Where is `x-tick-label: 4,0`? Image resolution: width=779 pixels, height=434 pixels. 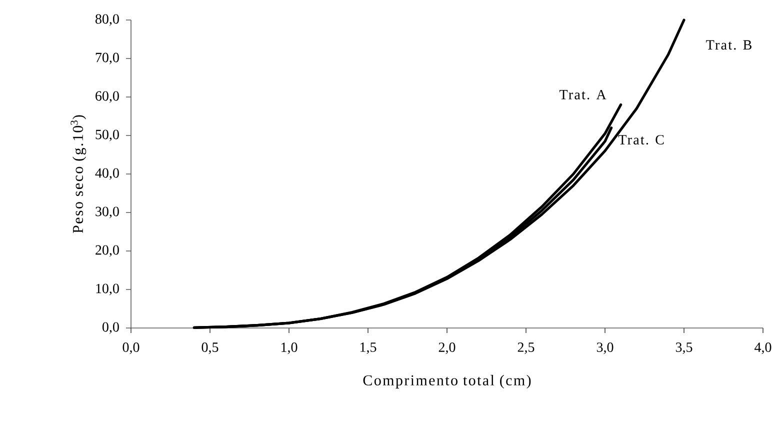
x-tick-label: 4,0 is located at coordinates (763, 348).